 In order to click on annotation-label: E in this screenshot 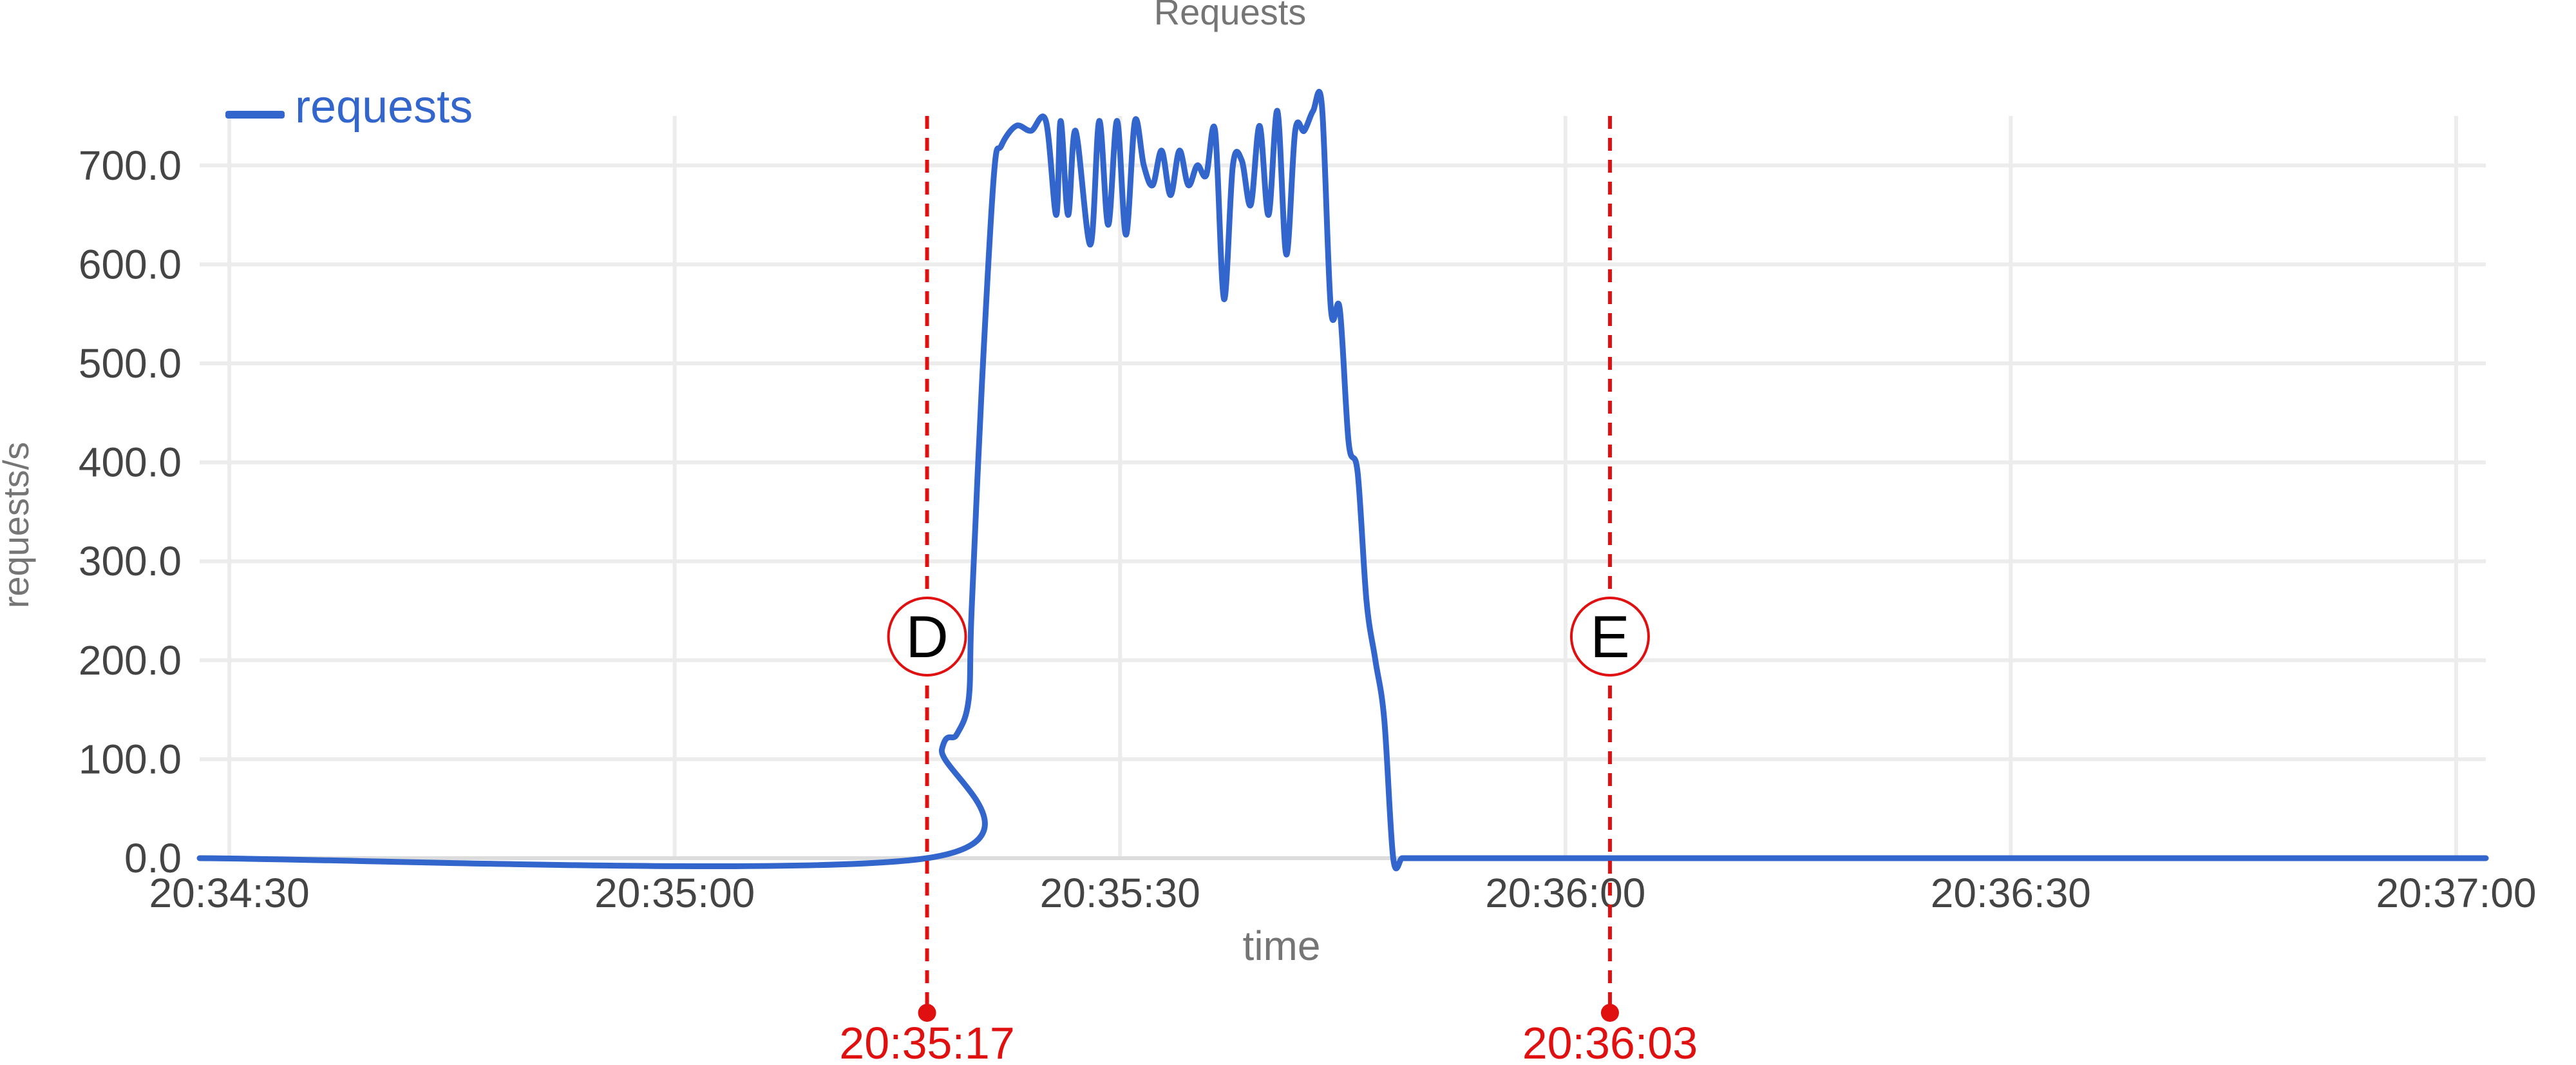, I will do `click(1609, 637)`.